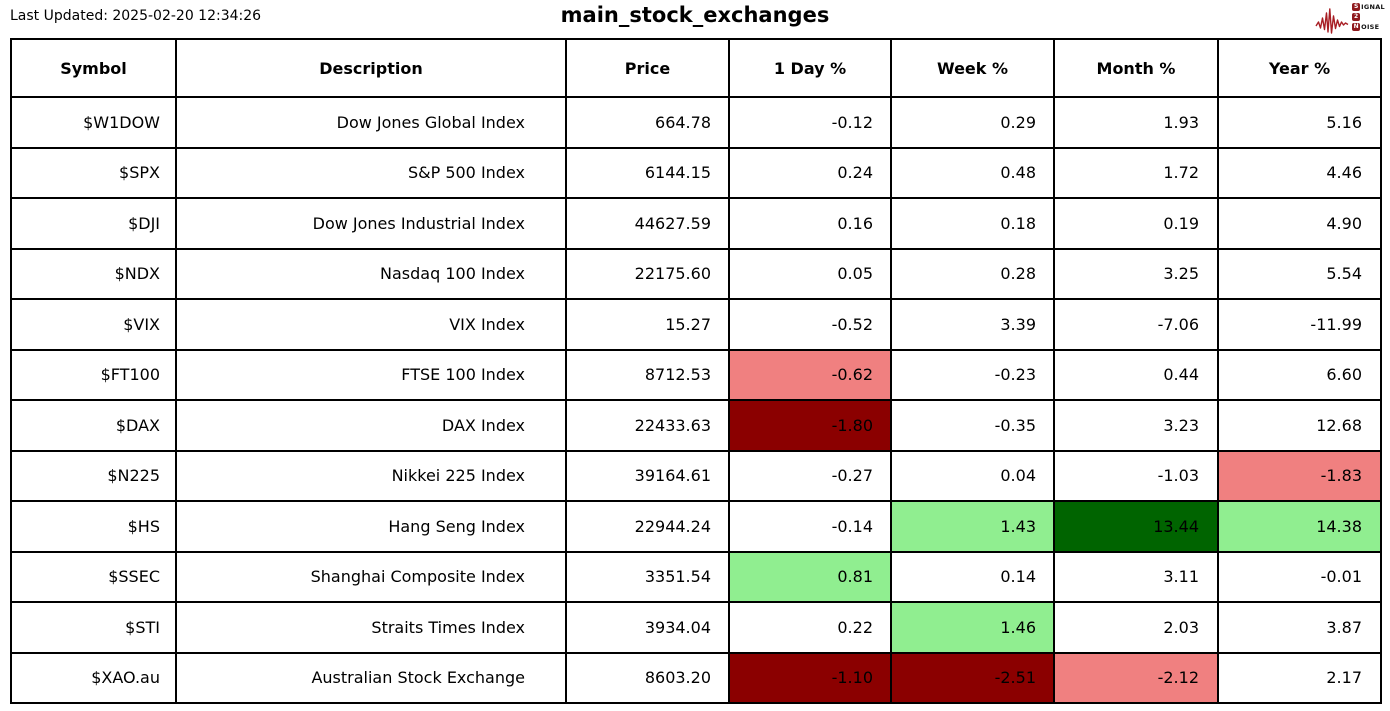  I want to click on waveform-path, so click(1332, 21).